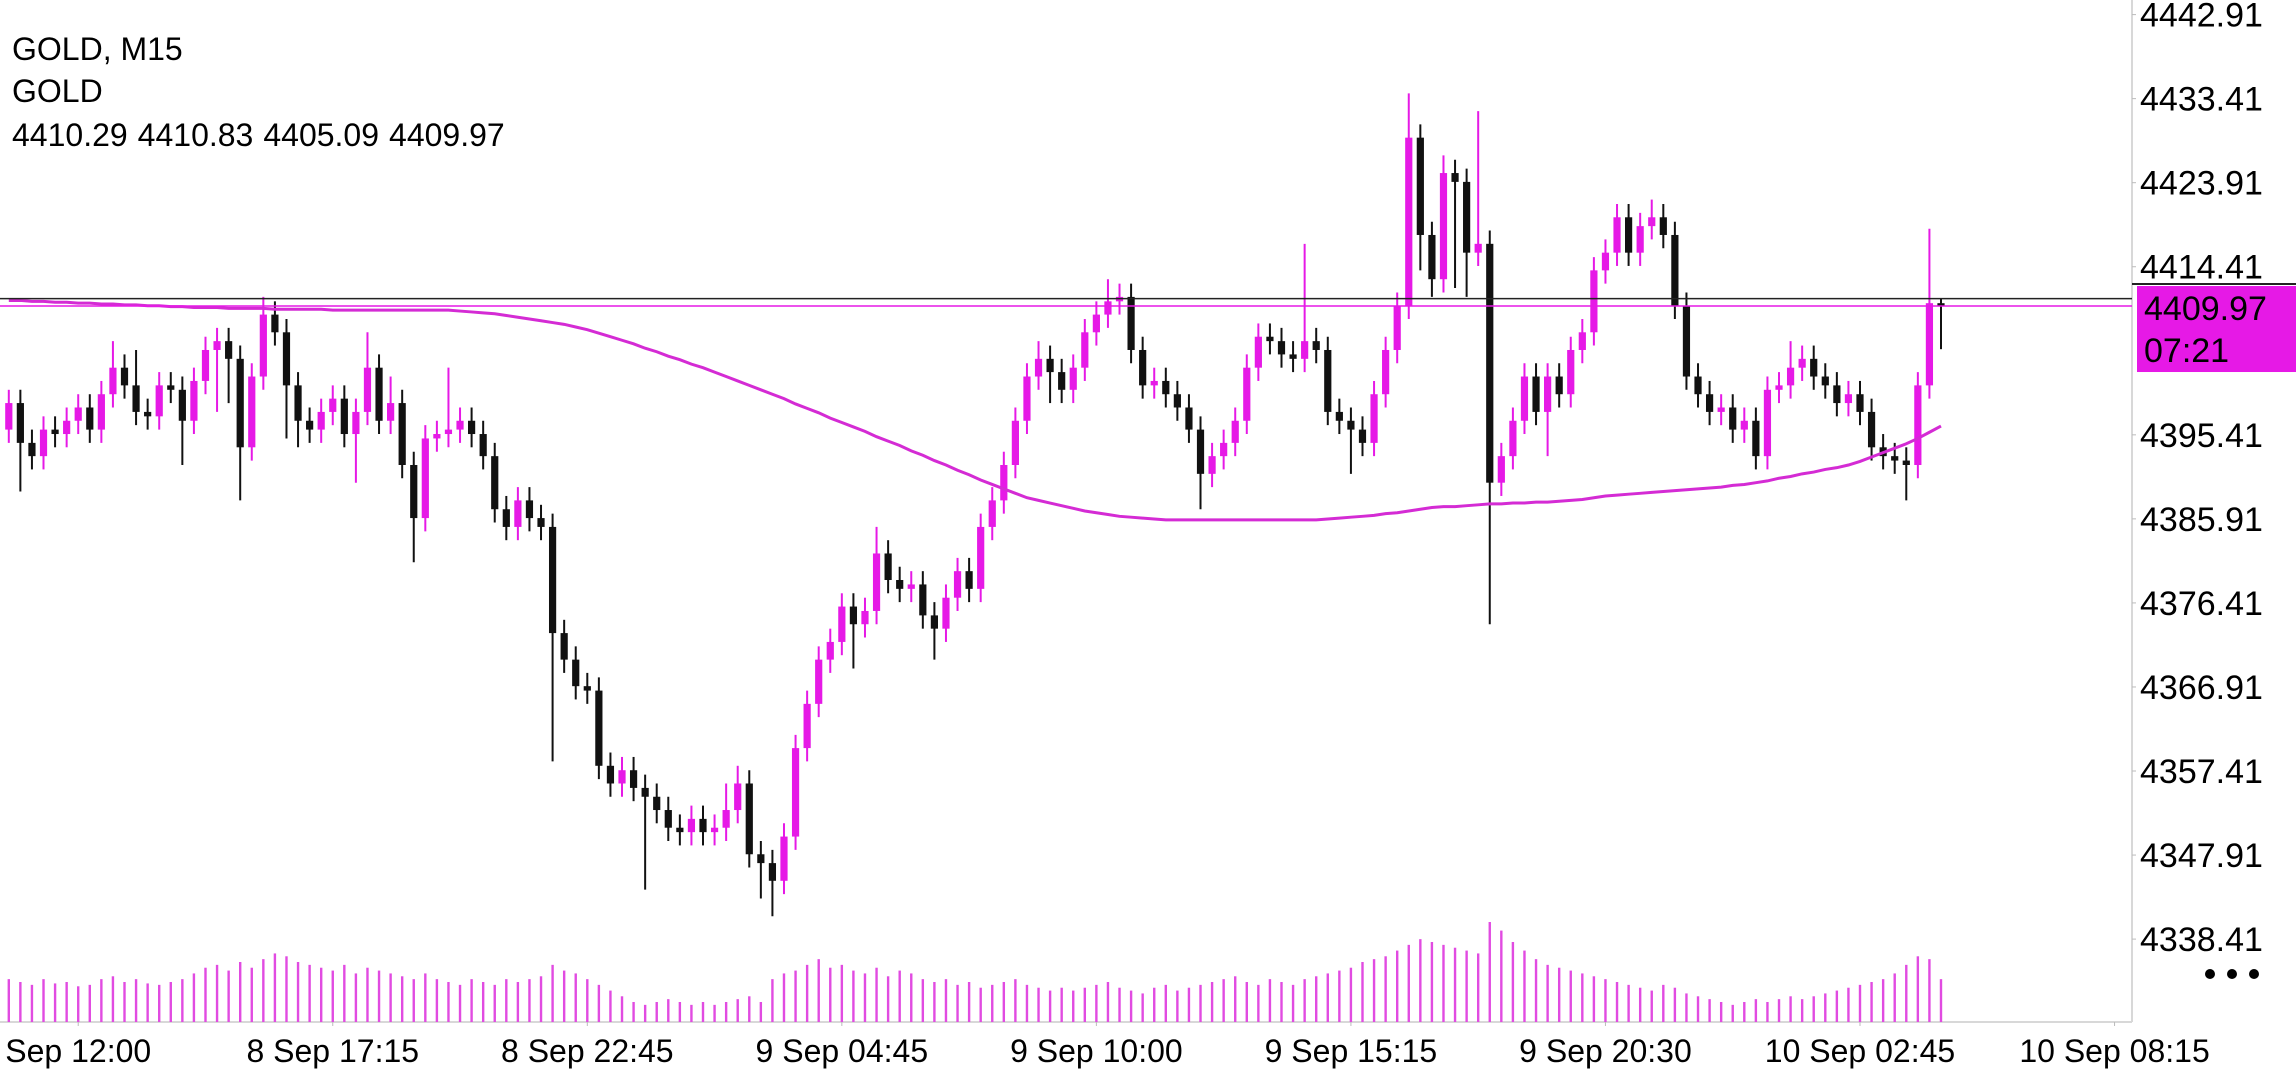  What do you see at coordinates (78, 1051) in the screenshot?
I see `x-tick-label: Sep 12:00` at bounding box center [78, 1051].